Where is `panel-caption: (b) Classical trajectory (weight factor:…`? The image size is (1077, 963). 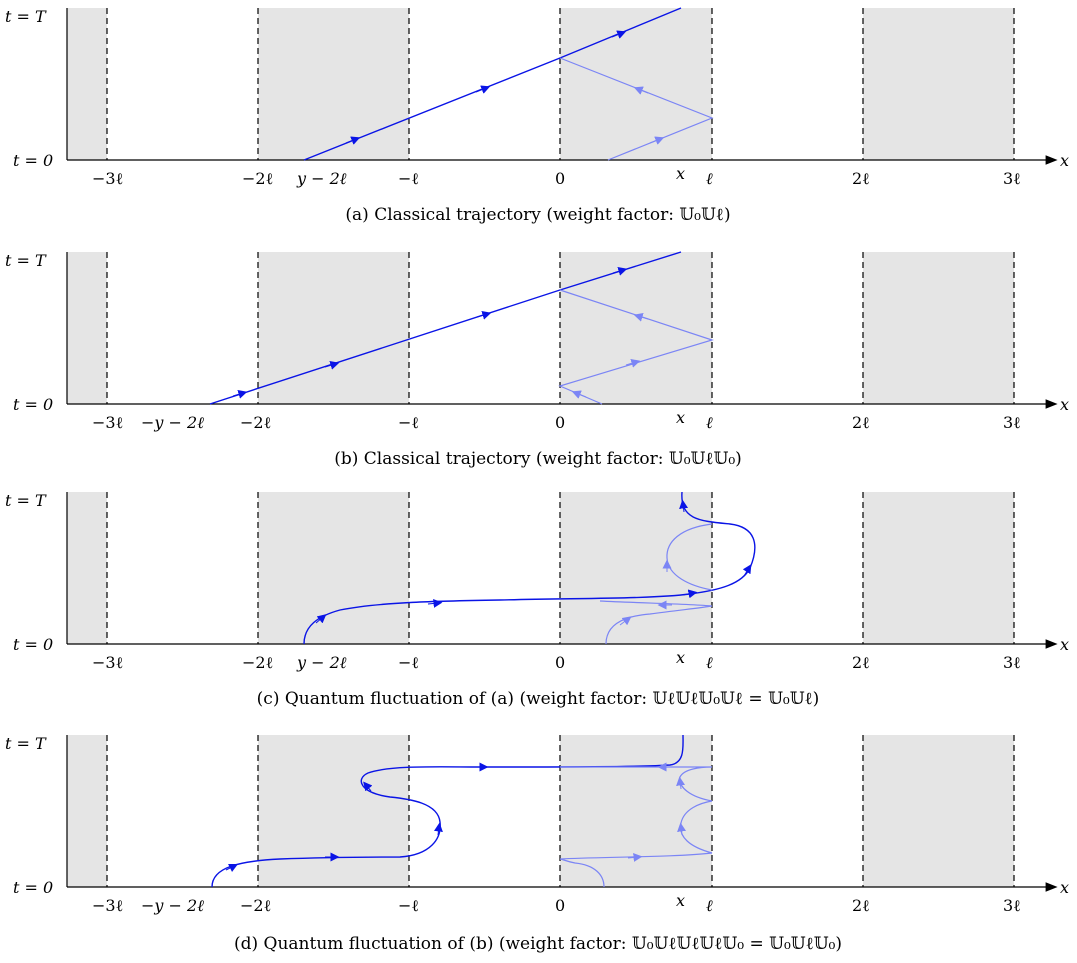
panel-caption: (b) Classical trajectory (weight factor:… is located at coordinates (538, 459).